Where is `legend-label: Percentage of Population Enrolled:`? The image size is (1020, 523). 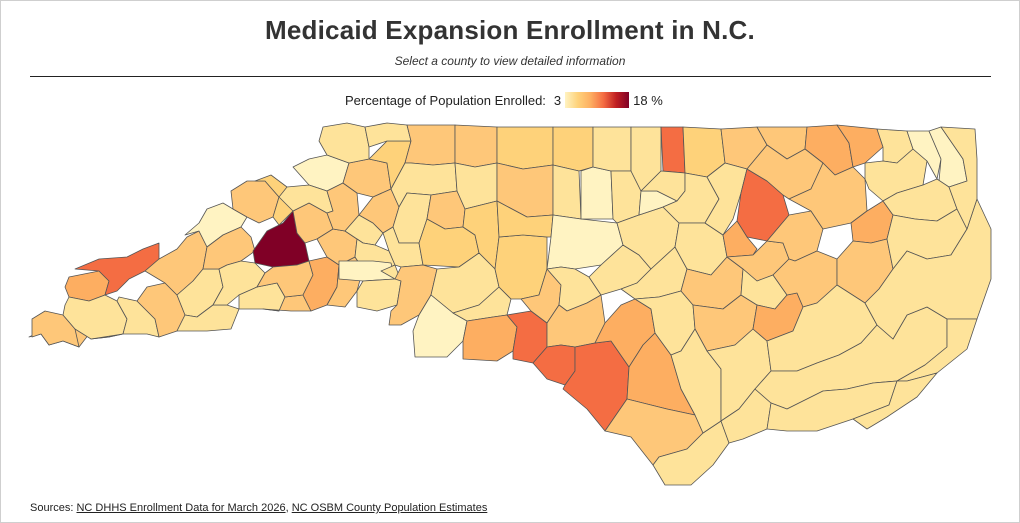
legend-label: Percentage of Population Enrolled: is located at coordinates (445, 100).